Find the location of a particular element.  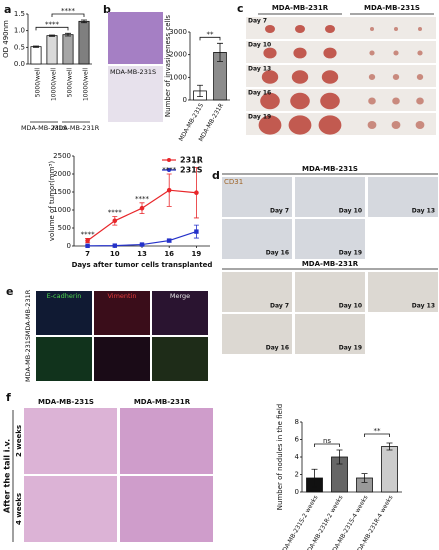

y-axis-label: volume of tumor(mm³) is located at coordinates (52, 201).